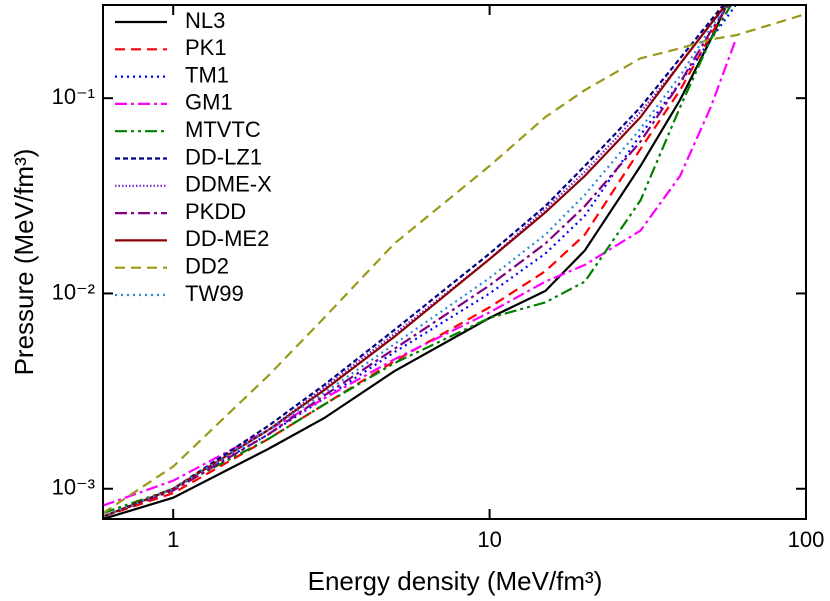 This screenshot has height=601, width=830. What do you see at coordinates (207, 74) in the screenshot?
I see `legend-label: TM1` at bounding box center [207, 74].